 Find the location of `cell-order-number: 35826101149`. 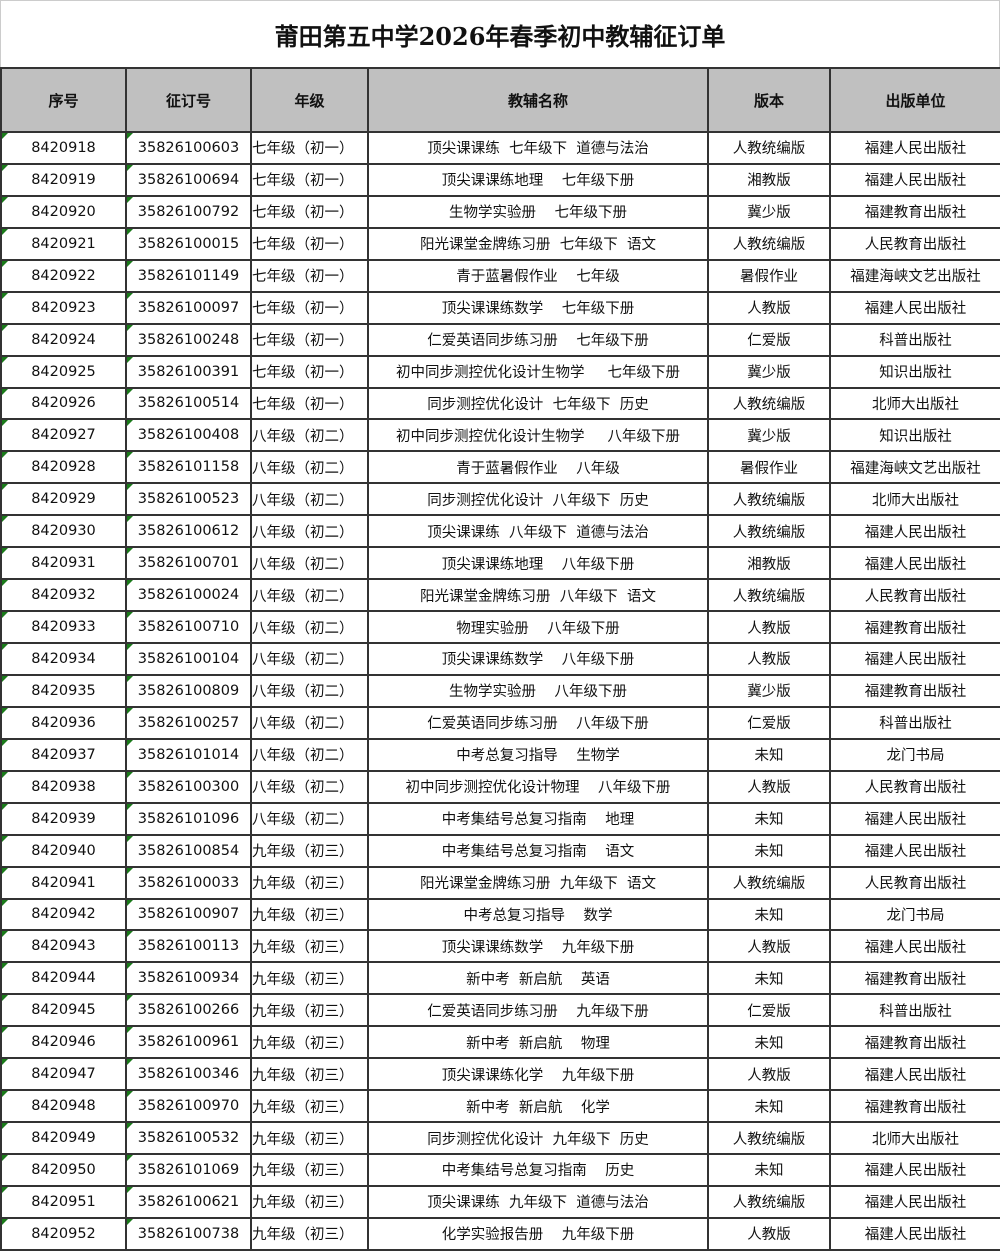

cell-order-number: 35826101149 is located at coordinates (188, 275).